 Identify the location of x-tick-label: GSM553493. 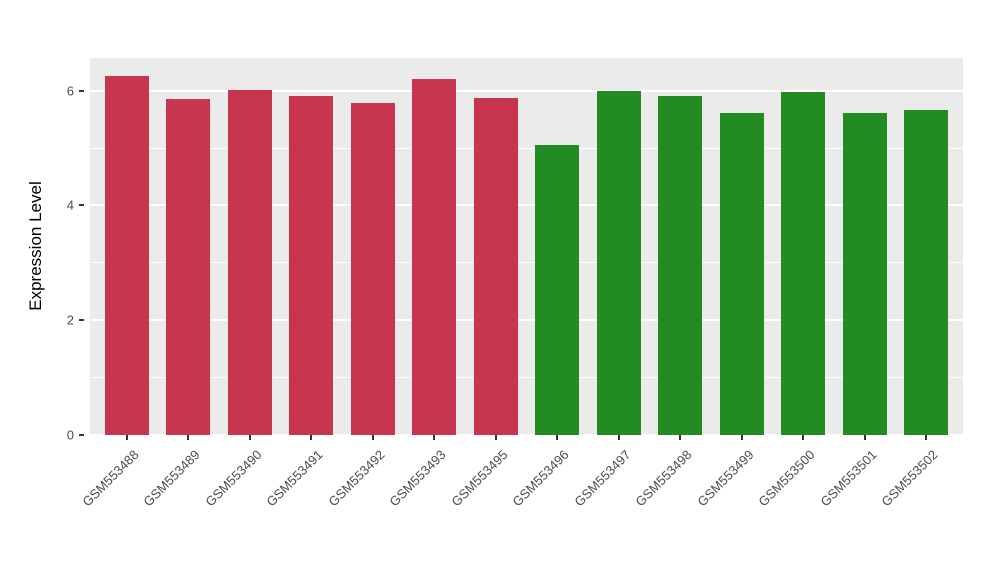
(417, 478).